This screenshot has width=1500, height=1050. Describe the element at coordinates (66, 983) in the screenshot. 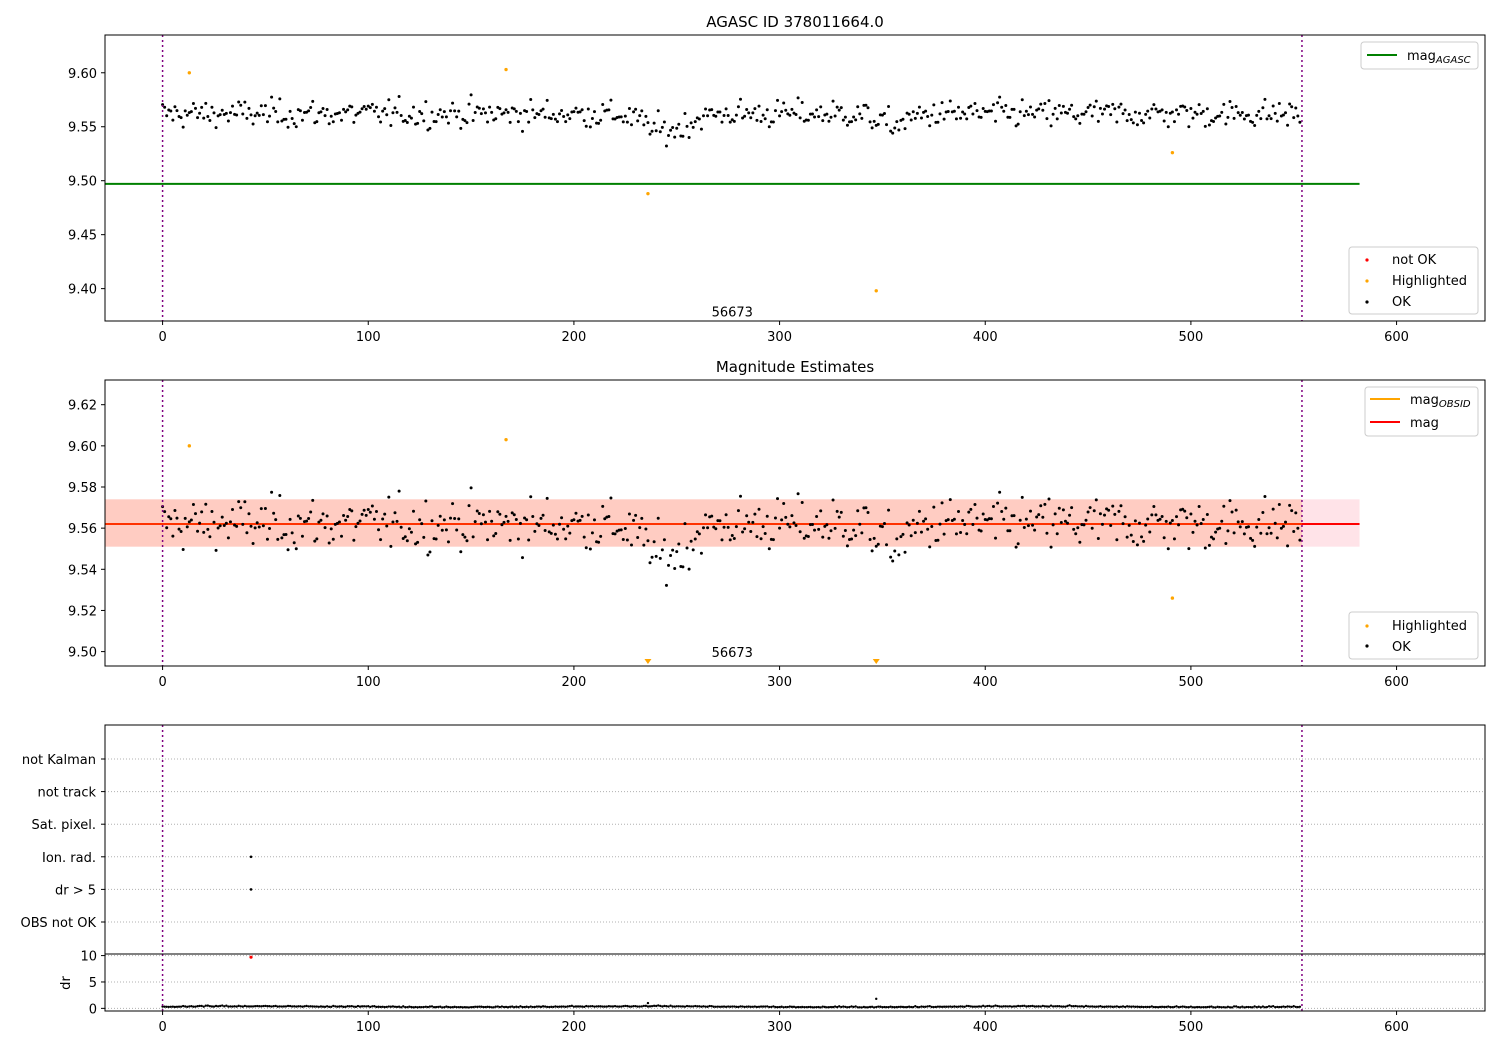

I see `dr-axis-label: dr` at that location.